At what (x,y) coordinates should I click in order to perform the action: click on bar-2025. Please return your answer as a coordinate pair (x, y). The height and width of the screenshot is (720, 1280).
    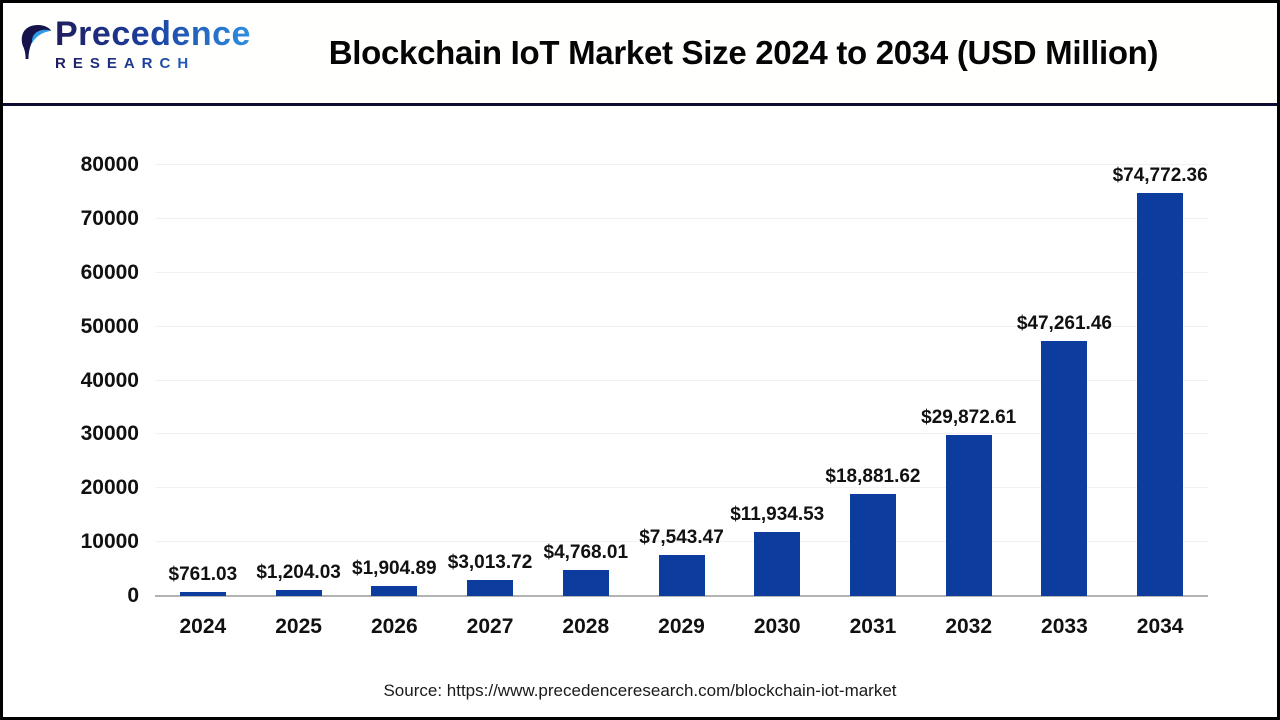
    Looking at the image, I should click on (298, 592).